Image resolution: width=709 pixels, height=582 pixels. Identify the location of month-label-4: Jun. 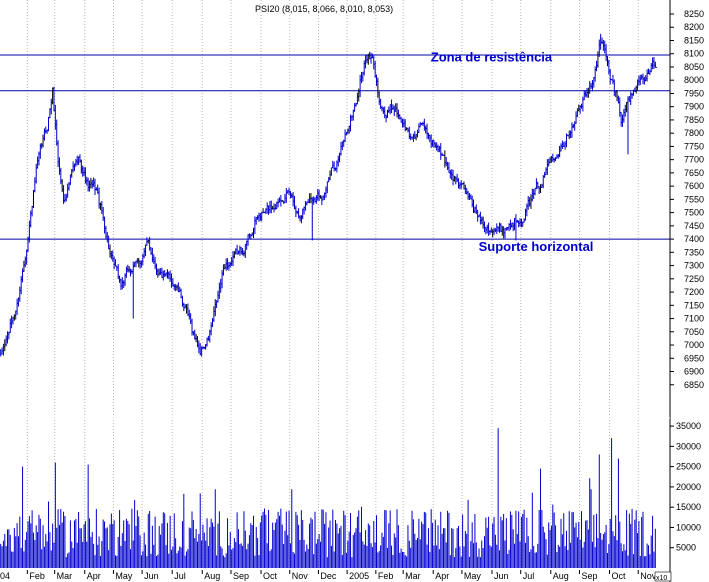
(151, 576).